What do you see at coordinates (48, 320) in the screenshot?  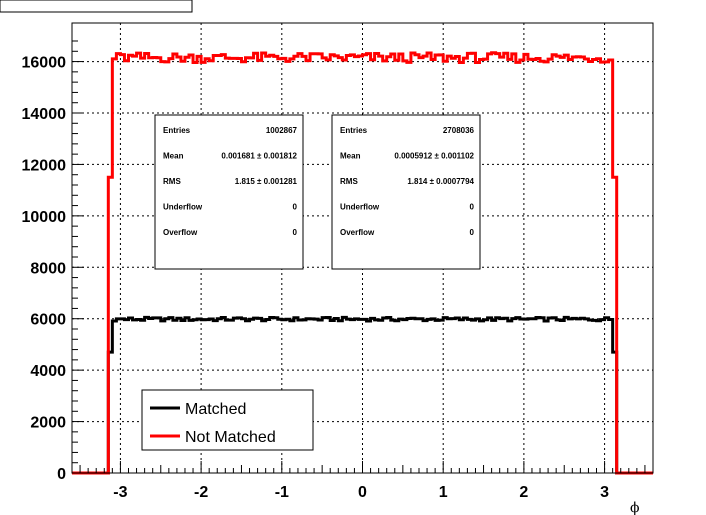 I see `y-tick-label: 6000` at bounding box center [48, 320].